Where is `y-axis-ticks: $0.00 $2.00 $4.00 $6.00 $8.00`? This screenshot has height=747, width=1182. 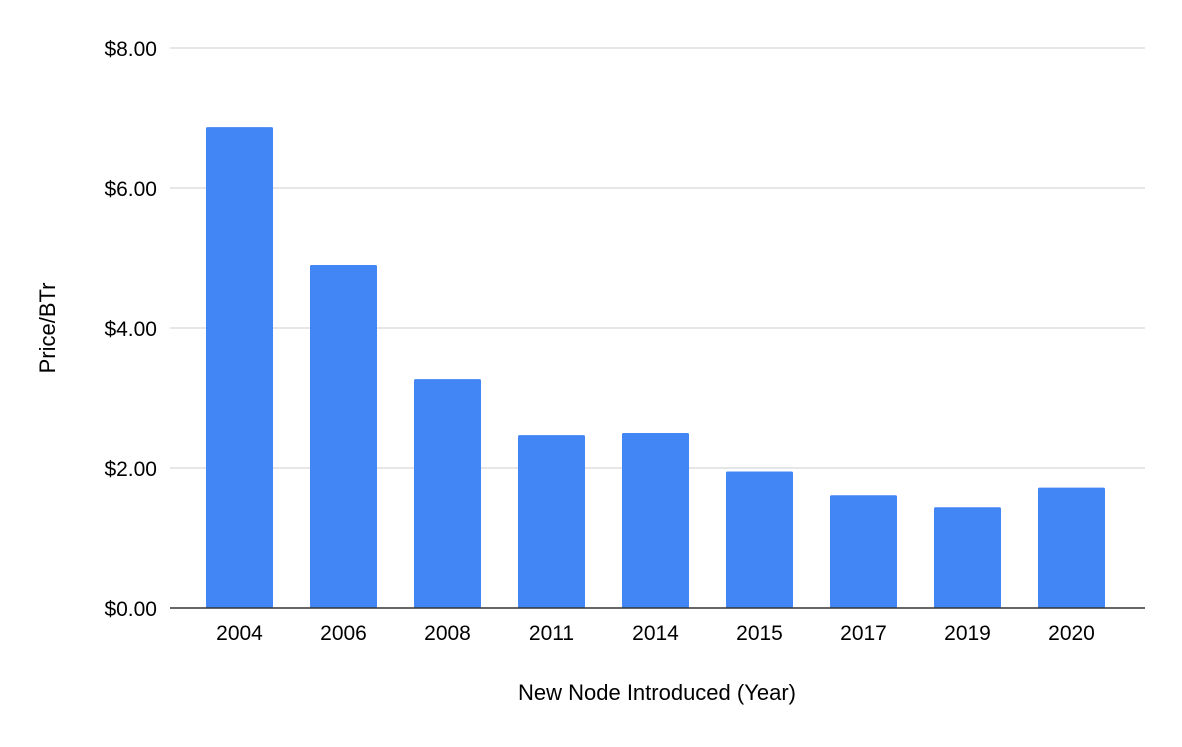 y-axis-ticks: $0.00 $2.00 $4.00 $6.00 $8.00 is located at coordinates (130, 329).